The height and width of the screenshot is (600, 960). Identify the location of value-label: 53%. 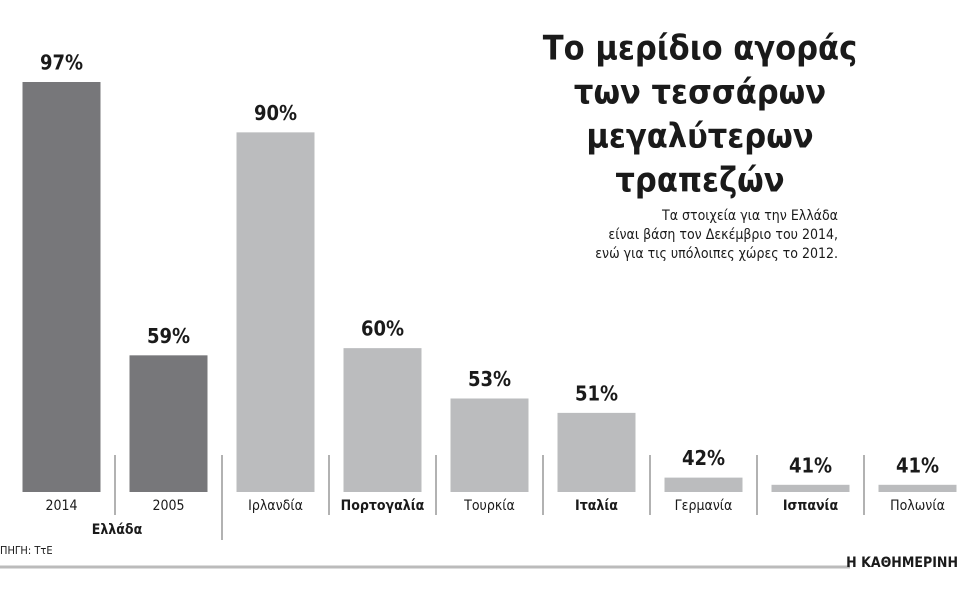
(489, 379).